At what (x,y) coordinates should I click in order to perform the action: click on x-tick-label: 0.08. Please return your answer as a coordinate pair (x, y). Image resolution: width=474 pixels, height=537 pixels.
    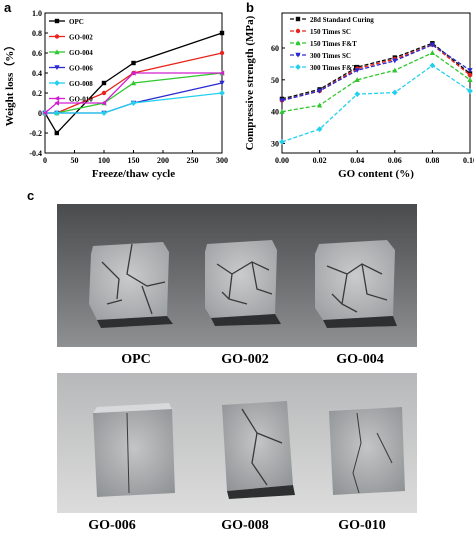
    Looking at the image, I should click on (432, 160).